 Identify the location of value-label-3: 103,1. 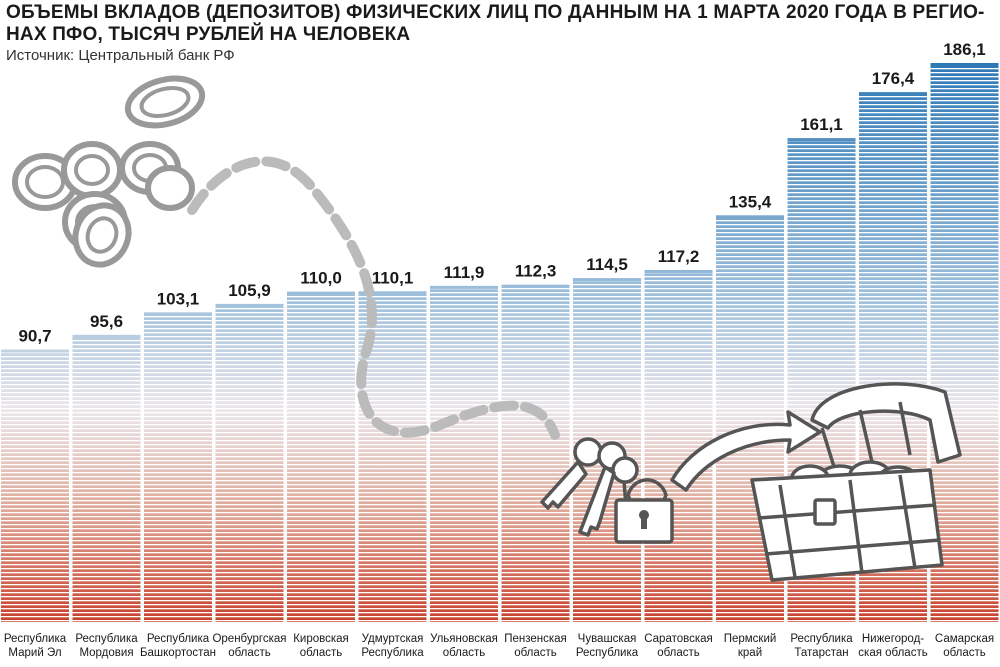
(178, 298).